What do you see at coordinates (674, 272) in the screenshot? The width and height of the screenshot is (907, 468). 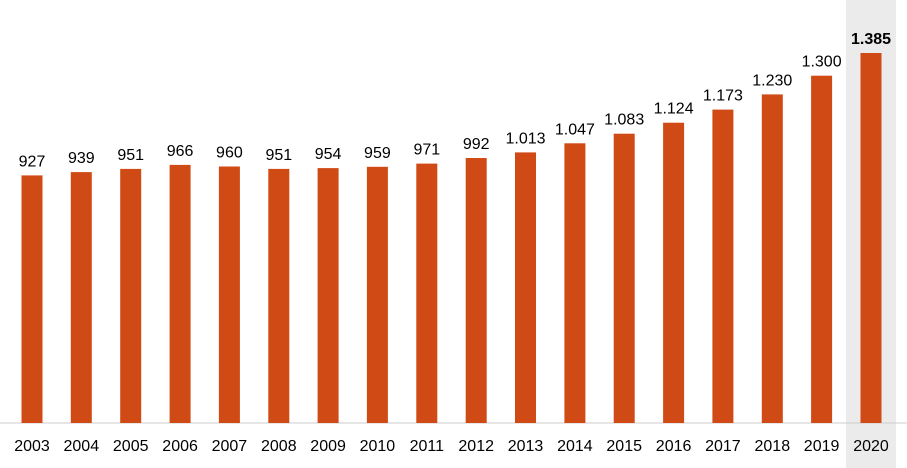 I see `bar-2016` at bounding box center [674, 272].